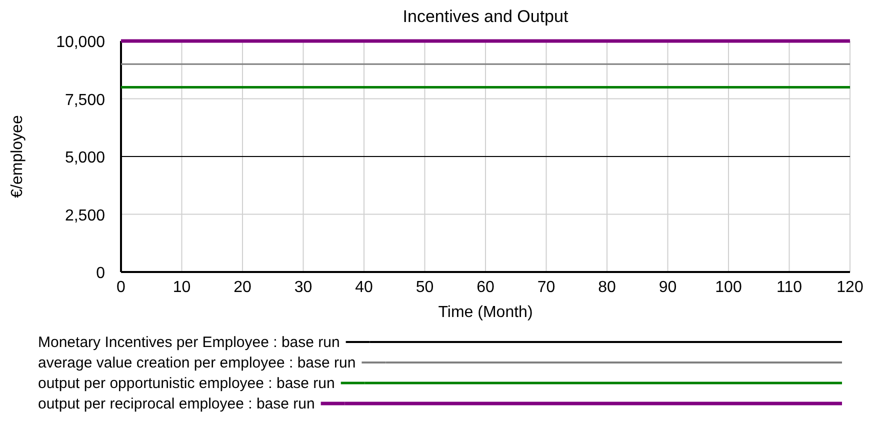  Describe the element at coordinates (85, 100) in the screenshot. I see `y-tick-label: 7,500` at that location.